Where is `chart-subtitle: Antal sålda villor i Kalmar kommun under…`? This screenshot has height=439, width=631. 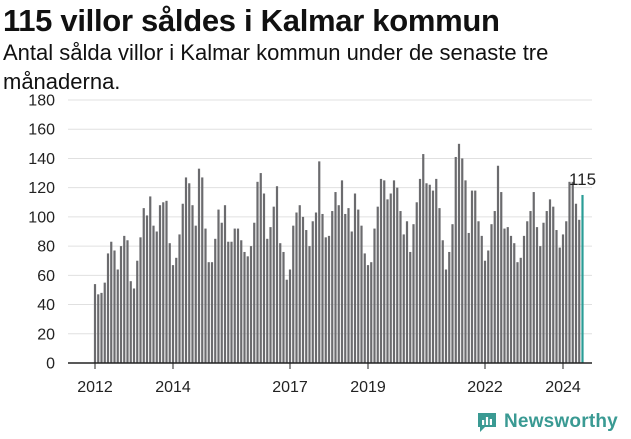
chart-subtitle: Antal sålda villor i Kalmar kommun under… is located at coordinates (276, 67).